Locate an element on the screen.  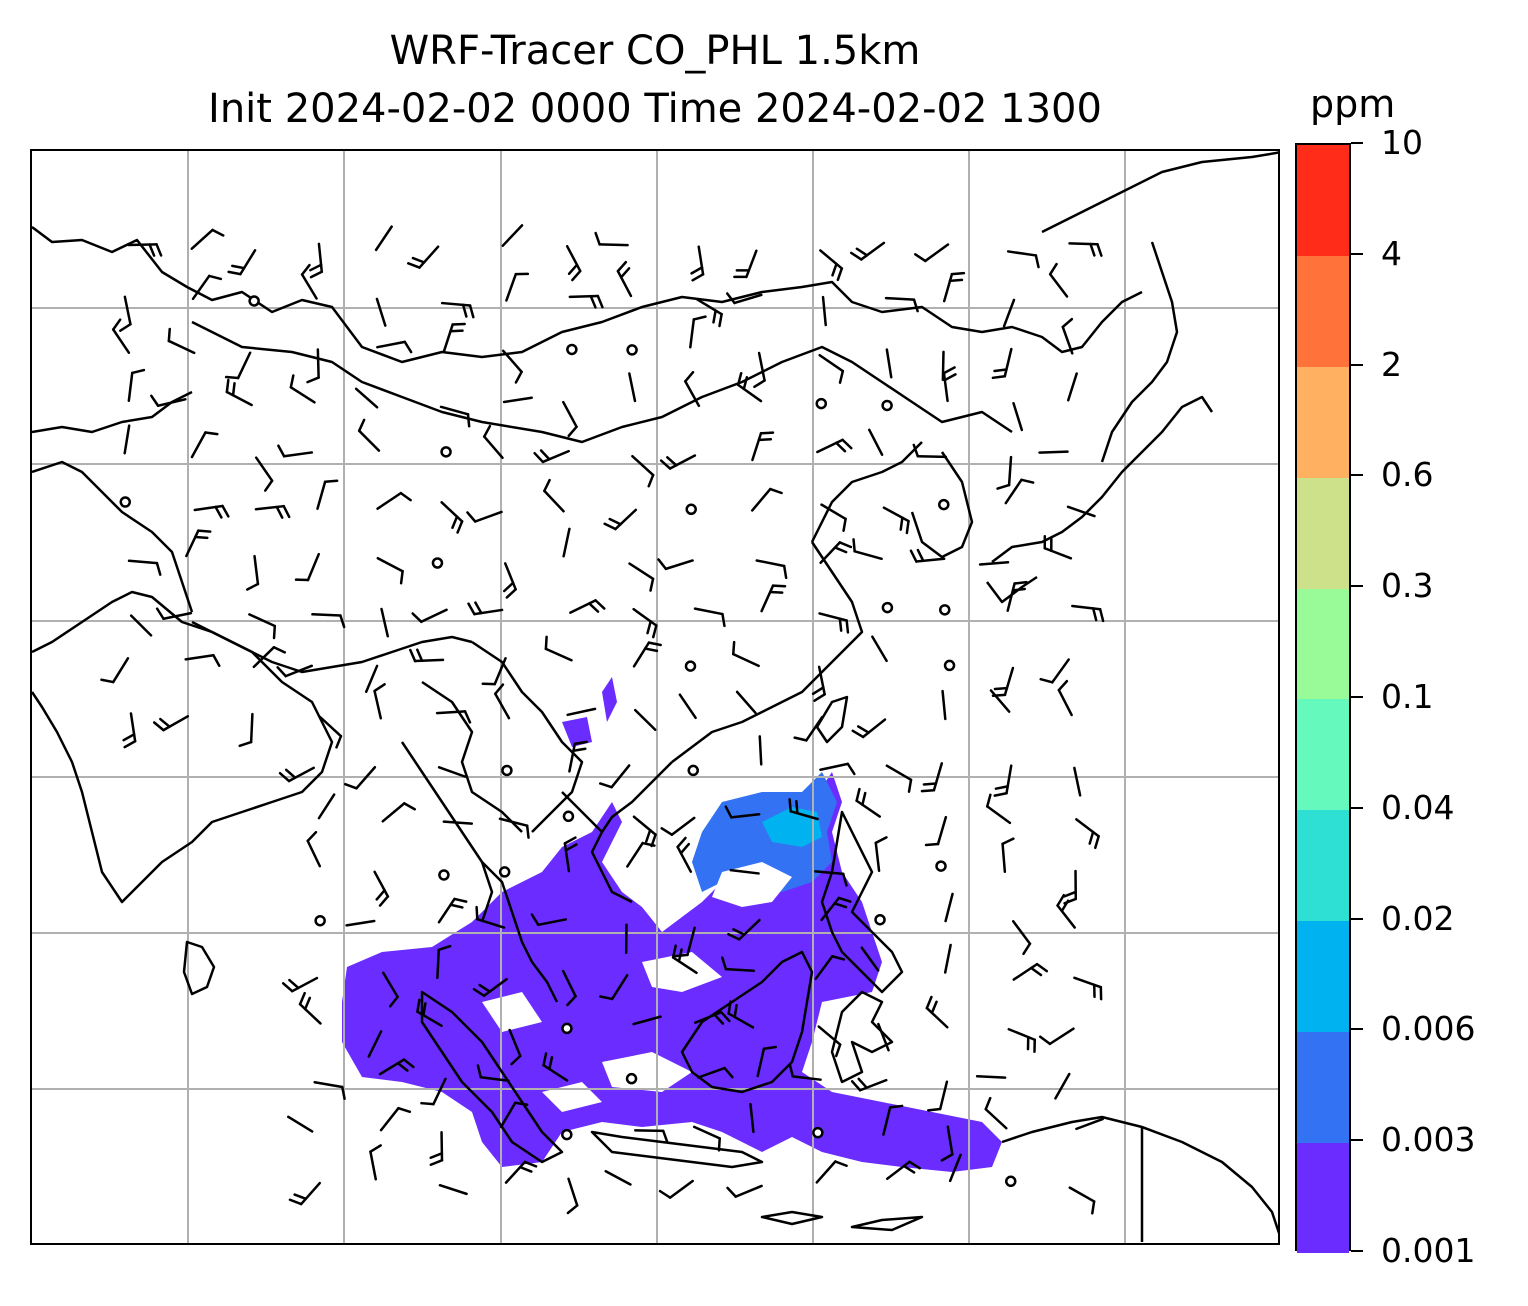
colorbar-tick is located at coordinates (1357, 1140).